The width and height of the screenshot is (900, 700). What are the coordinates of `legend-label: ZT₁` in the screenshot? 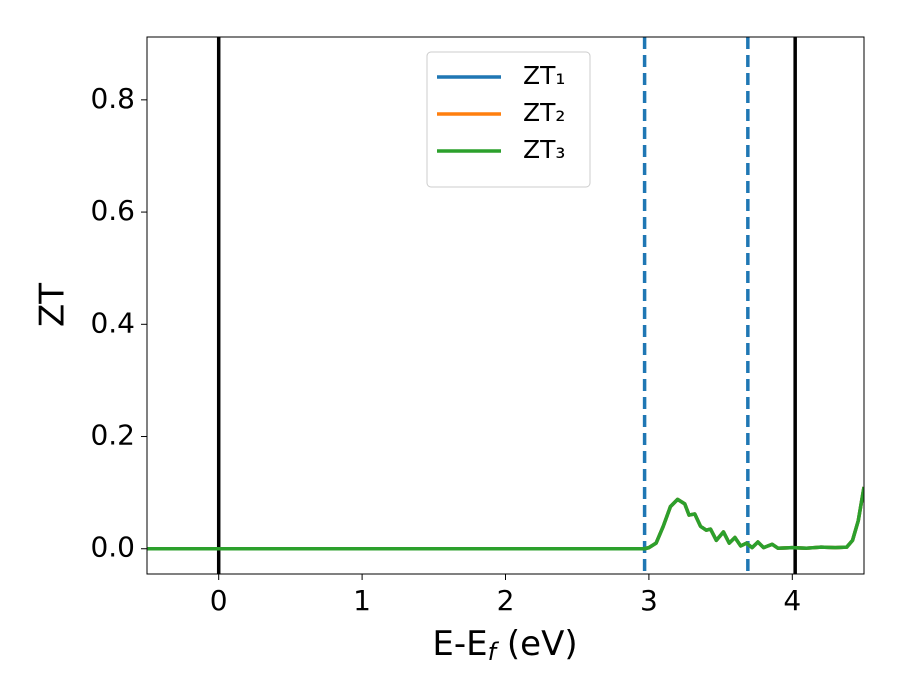 It's located at (544, 75).